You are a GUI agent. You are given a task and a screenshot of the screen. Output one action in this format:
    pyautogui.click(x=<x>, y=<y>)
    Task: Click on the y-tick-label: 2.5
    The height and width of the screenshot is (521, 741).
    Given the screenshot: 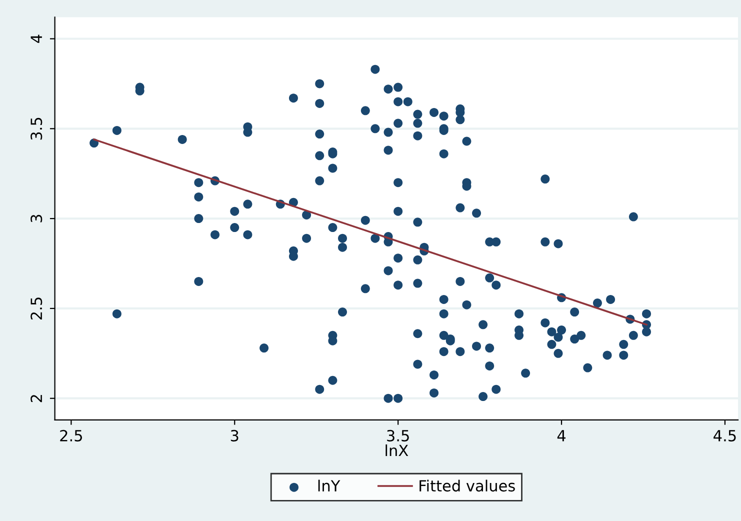 What is the action you would take?
    pyautogui.click(x=36, y=309)
    